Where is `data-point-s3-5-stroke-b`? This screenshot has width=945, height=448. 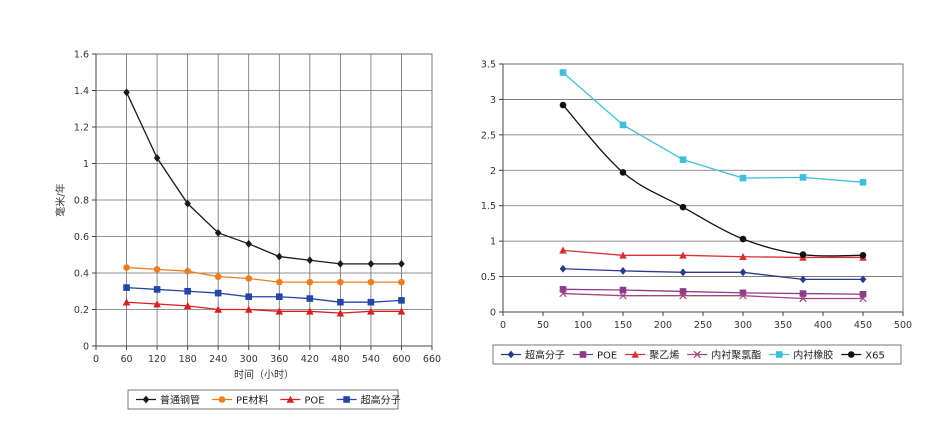
data-point-s3-5-stroke-b is located at coordinates (863, 298).